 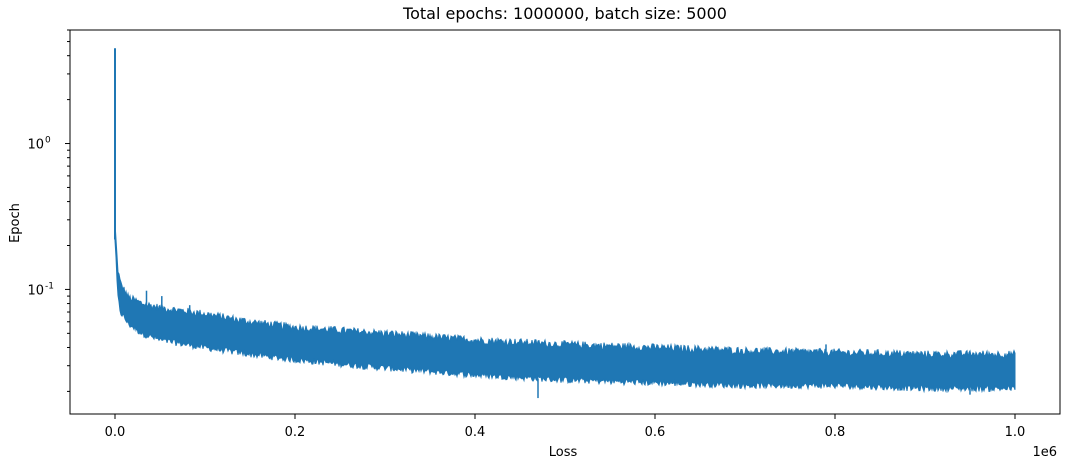 What do you see at coordinates (1044, 452) in the screenshot?
I see `x-offset-label: 1e6` at bounding box center [1044, 452].